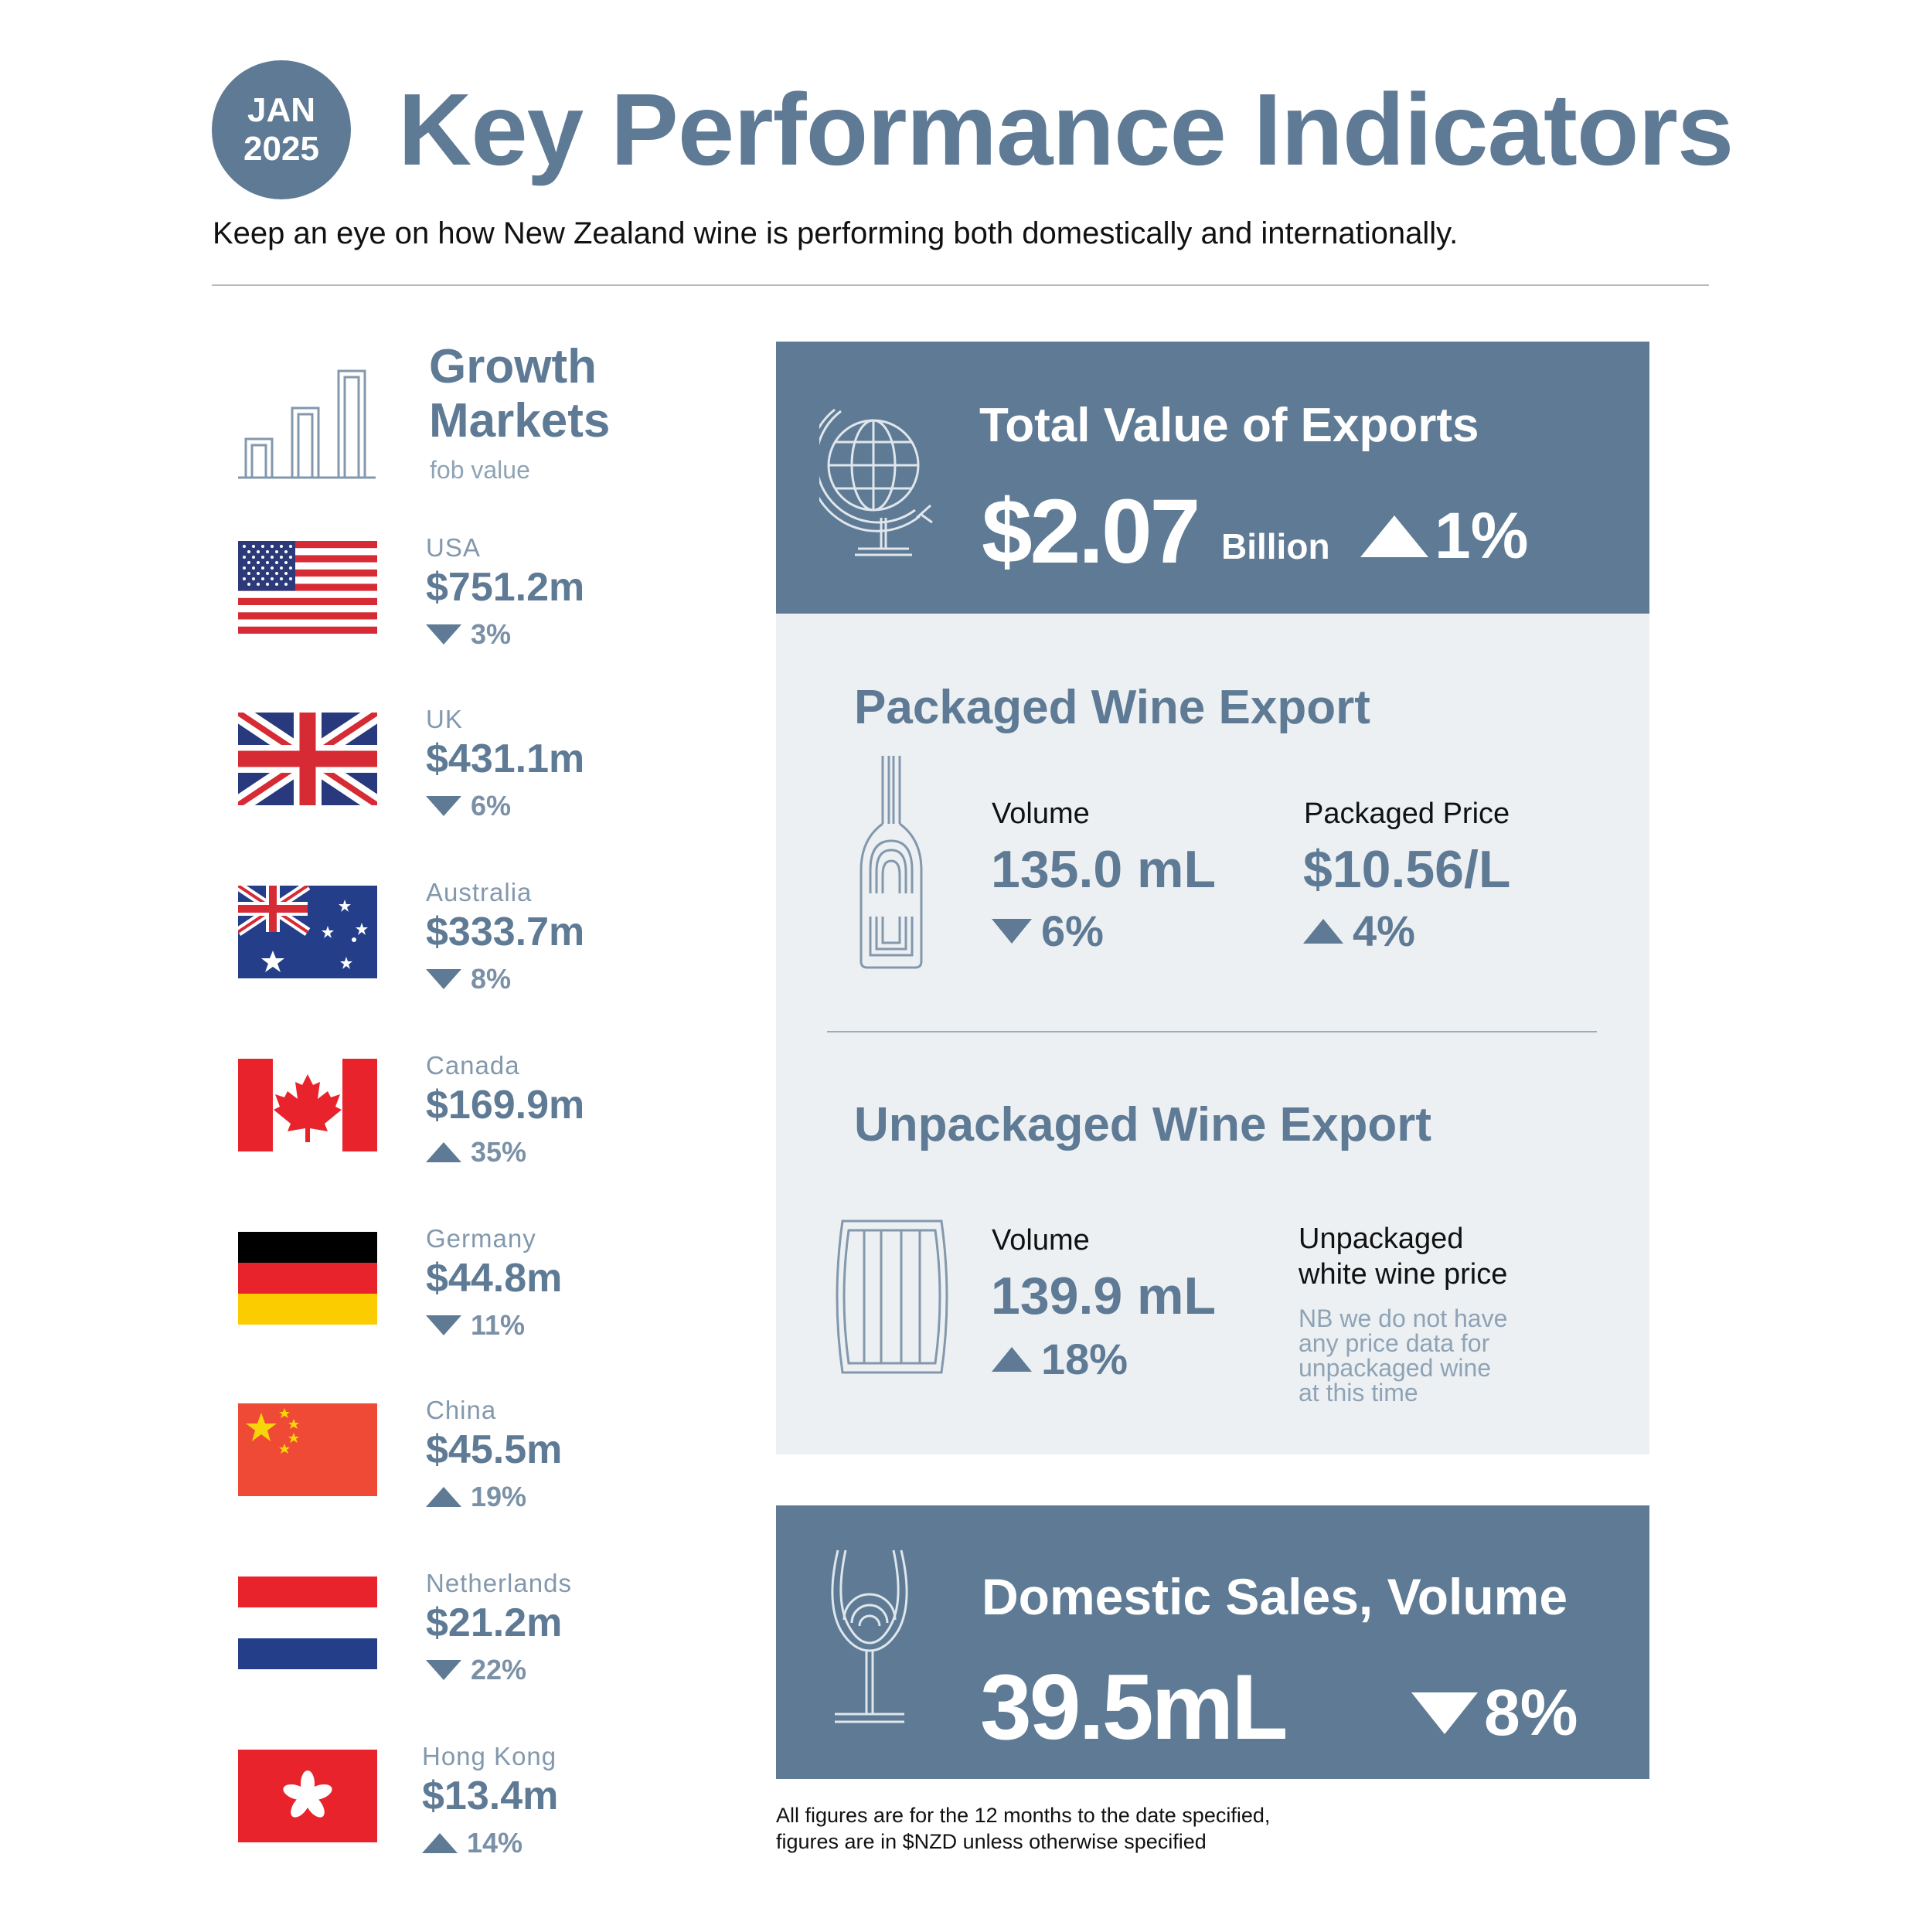 This screenshot has height=1932, width=1913. I want to click on market-value: $13.4m, so click(490, 1796).